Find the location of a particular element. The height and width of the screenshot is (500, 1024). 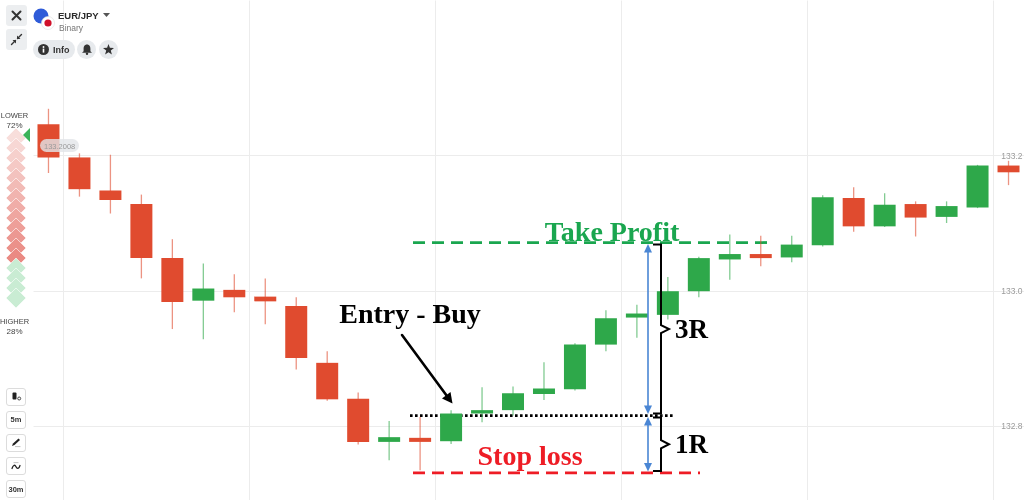

ref-line-label: Stop loss is located at coordinates (530, 455).